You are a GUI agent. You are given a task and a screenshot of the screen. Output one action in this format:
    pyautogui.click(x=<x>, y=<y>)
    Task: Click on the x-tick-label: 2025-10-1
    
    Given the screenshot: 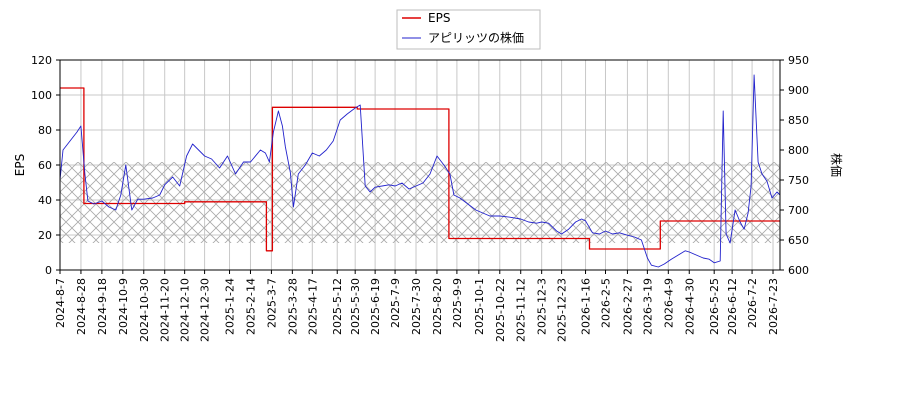 What is the action you would take?
    pyautogui.click(x=479, y=306)
    